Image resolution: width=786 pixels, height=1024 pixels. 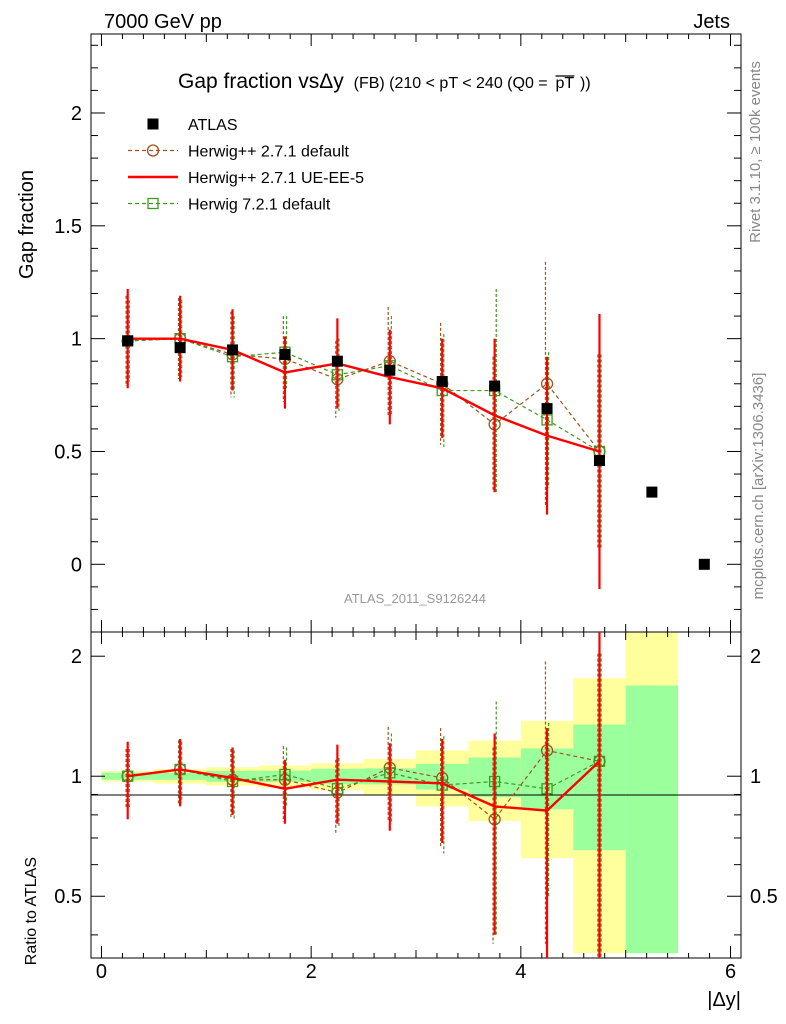 What do you see at coordinates (755, 657) in the screenshot?
I see `ratio-y-tick-label-right: 2` at bounding box center [755, 657].